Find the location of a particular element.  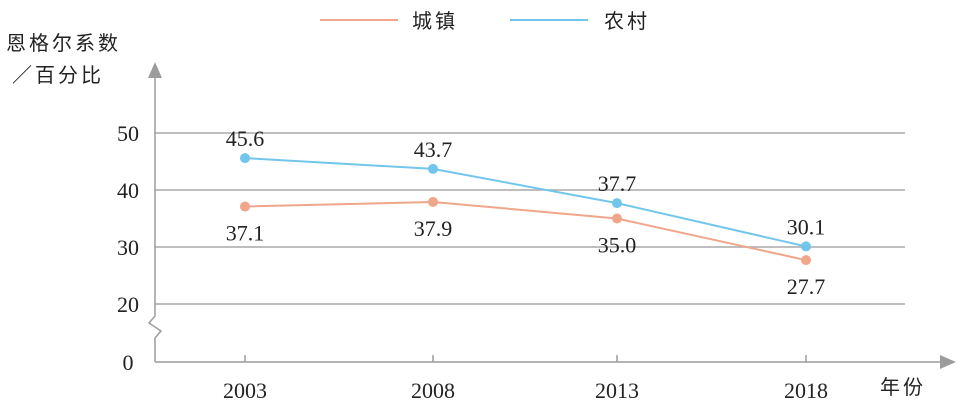

data-label-urban: 27.7 is located at coordinates (806, 286).